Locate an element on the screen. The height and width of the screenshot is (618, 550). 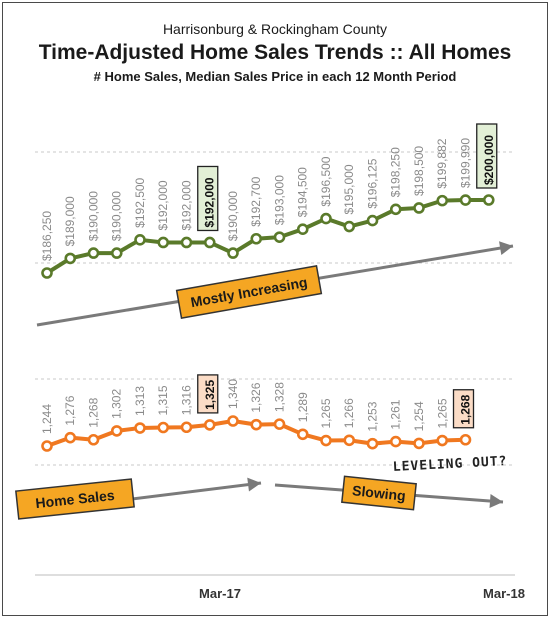
sales-data-label: 1,316 is located at coordinates (187, 400).